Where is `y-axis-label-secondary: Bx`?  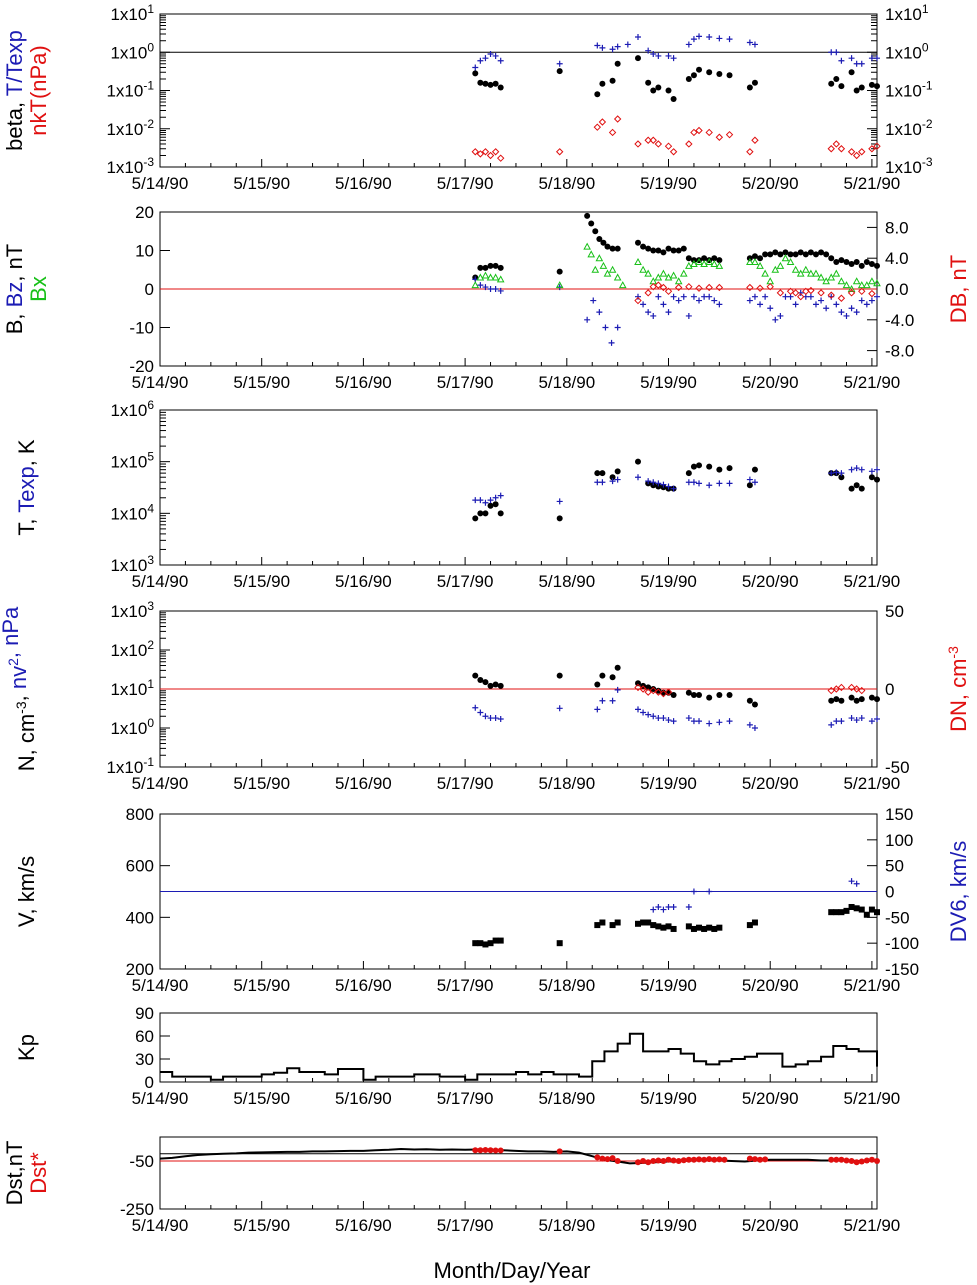 y-axis-label-secondary: Bx is located at coordinates (38, 289).